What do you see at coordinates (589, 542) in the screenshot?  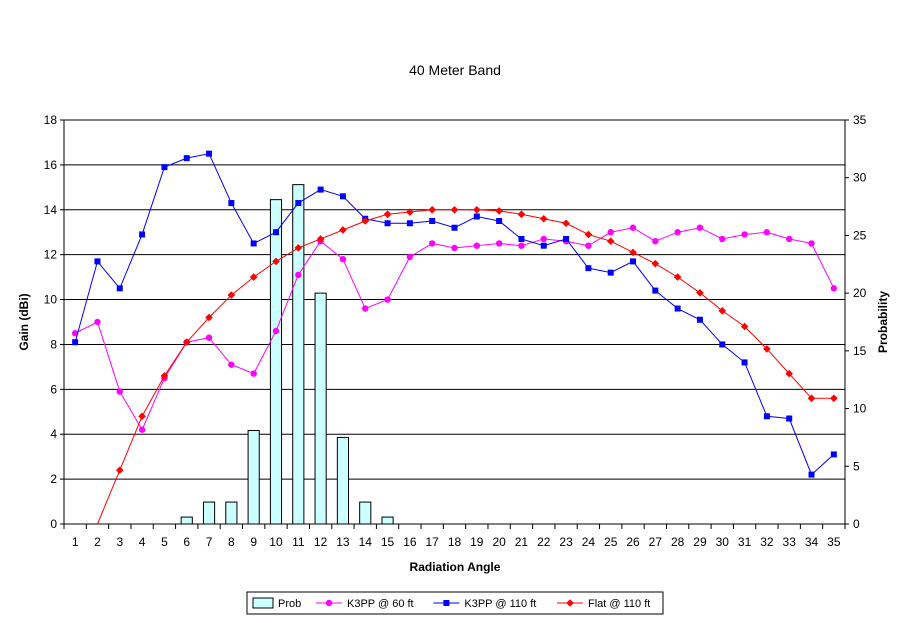 I see `x-tick-label: 24` at bounding box center [589, 542].